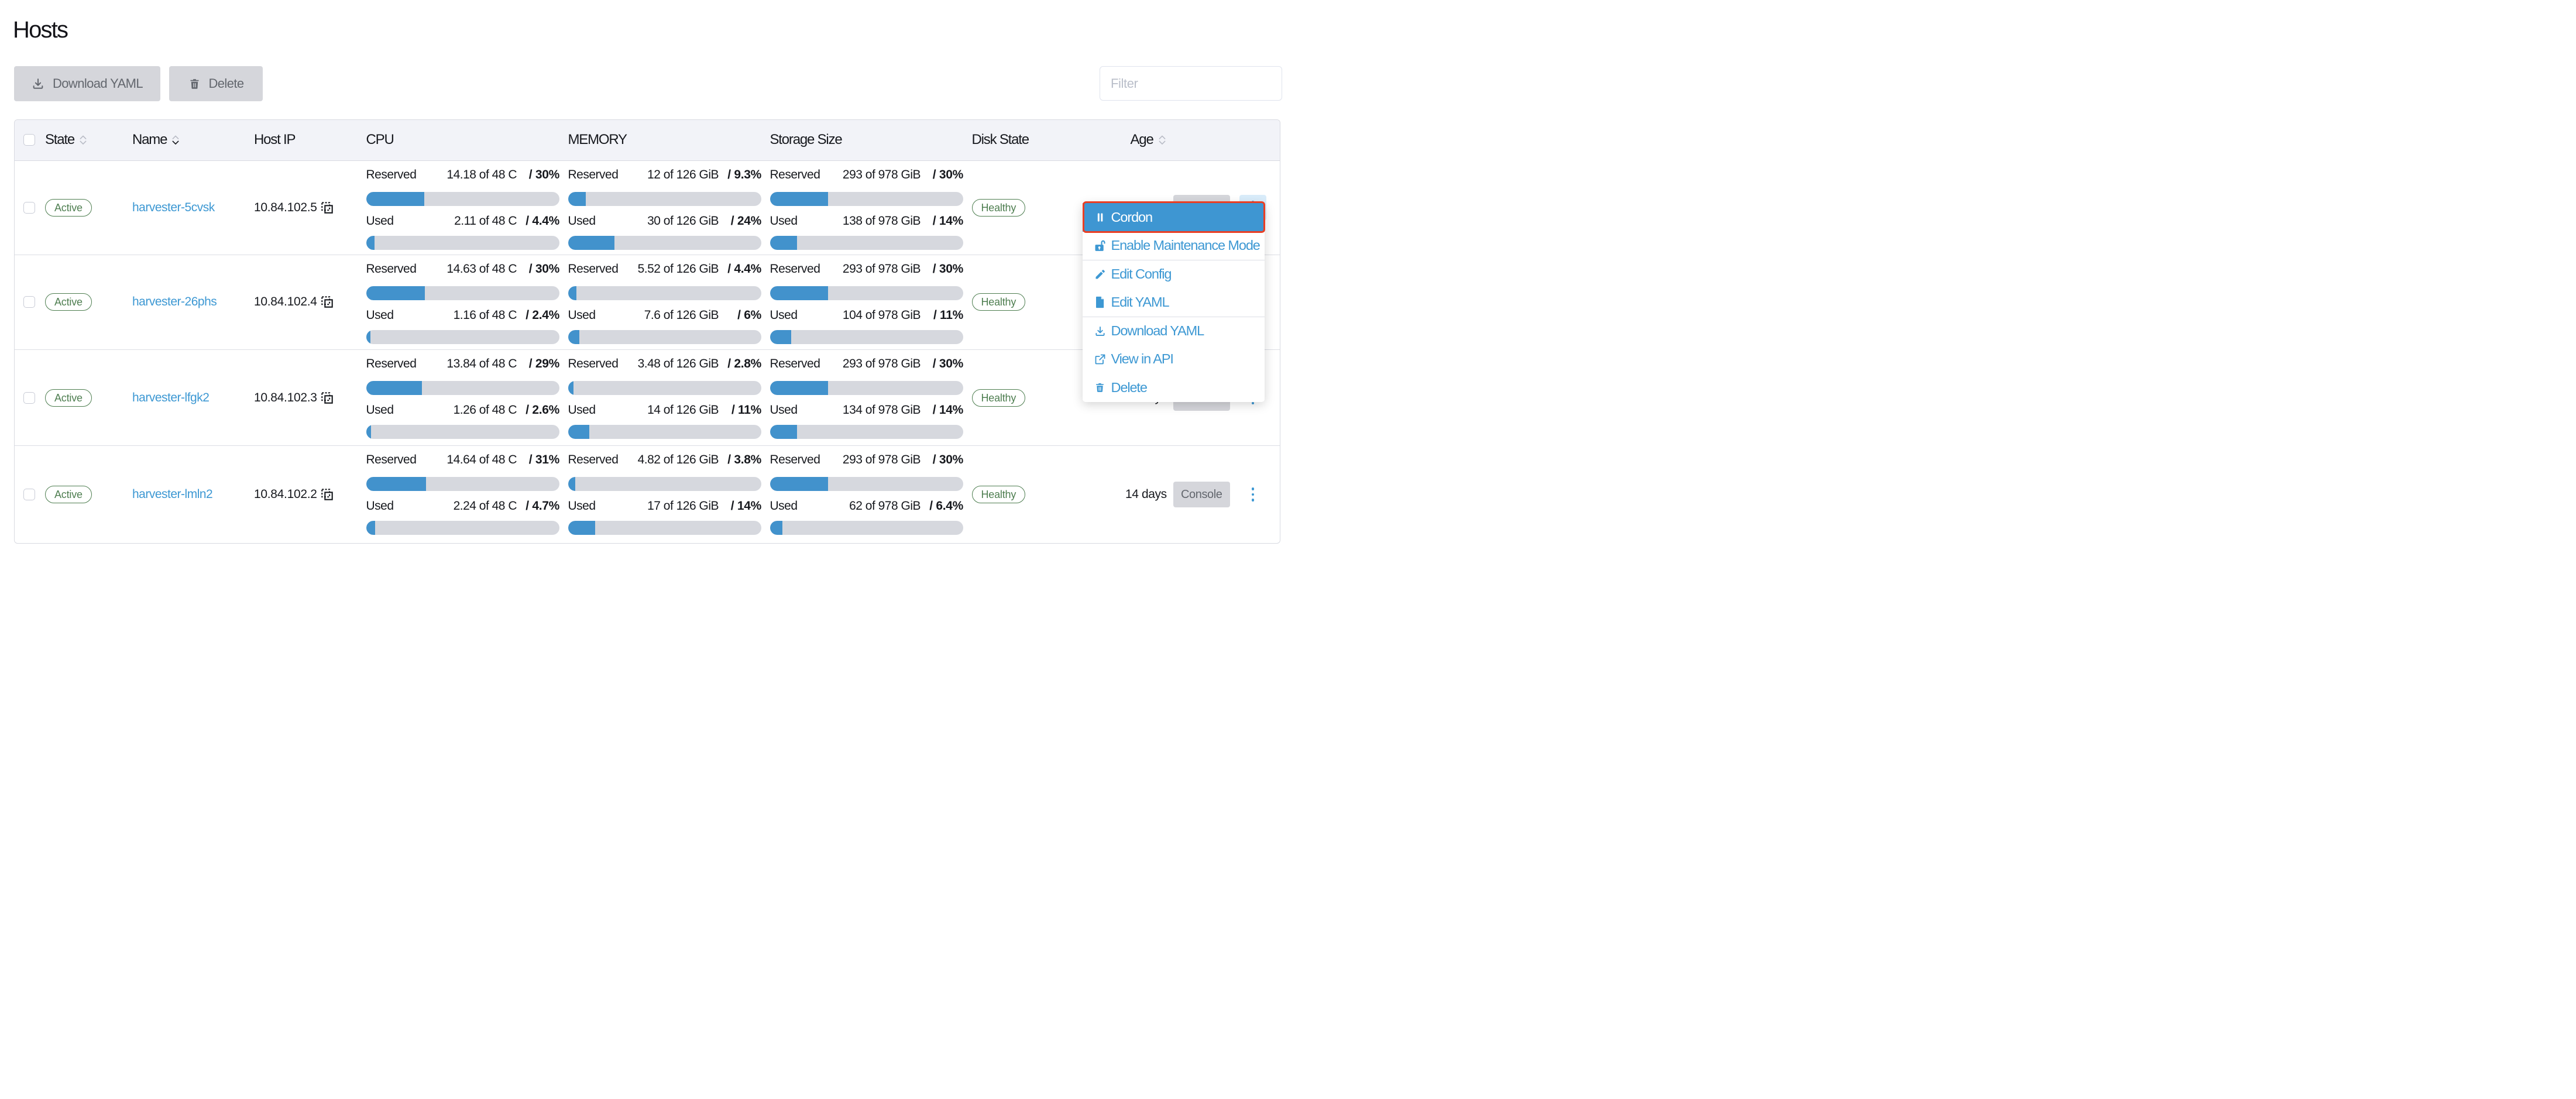 Image resolution: width=2576 pixels, height=1099 pixels. What do you see at coordinates (175, 140) in the screenshot?
I see `sort-icon` at bounding box center [175, 140].